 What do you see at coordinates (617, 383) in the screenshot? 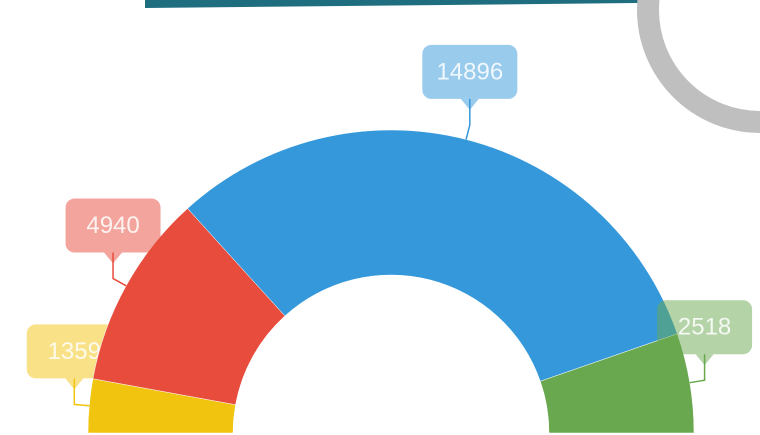
I see `slice` at bounding box center [617, 383].